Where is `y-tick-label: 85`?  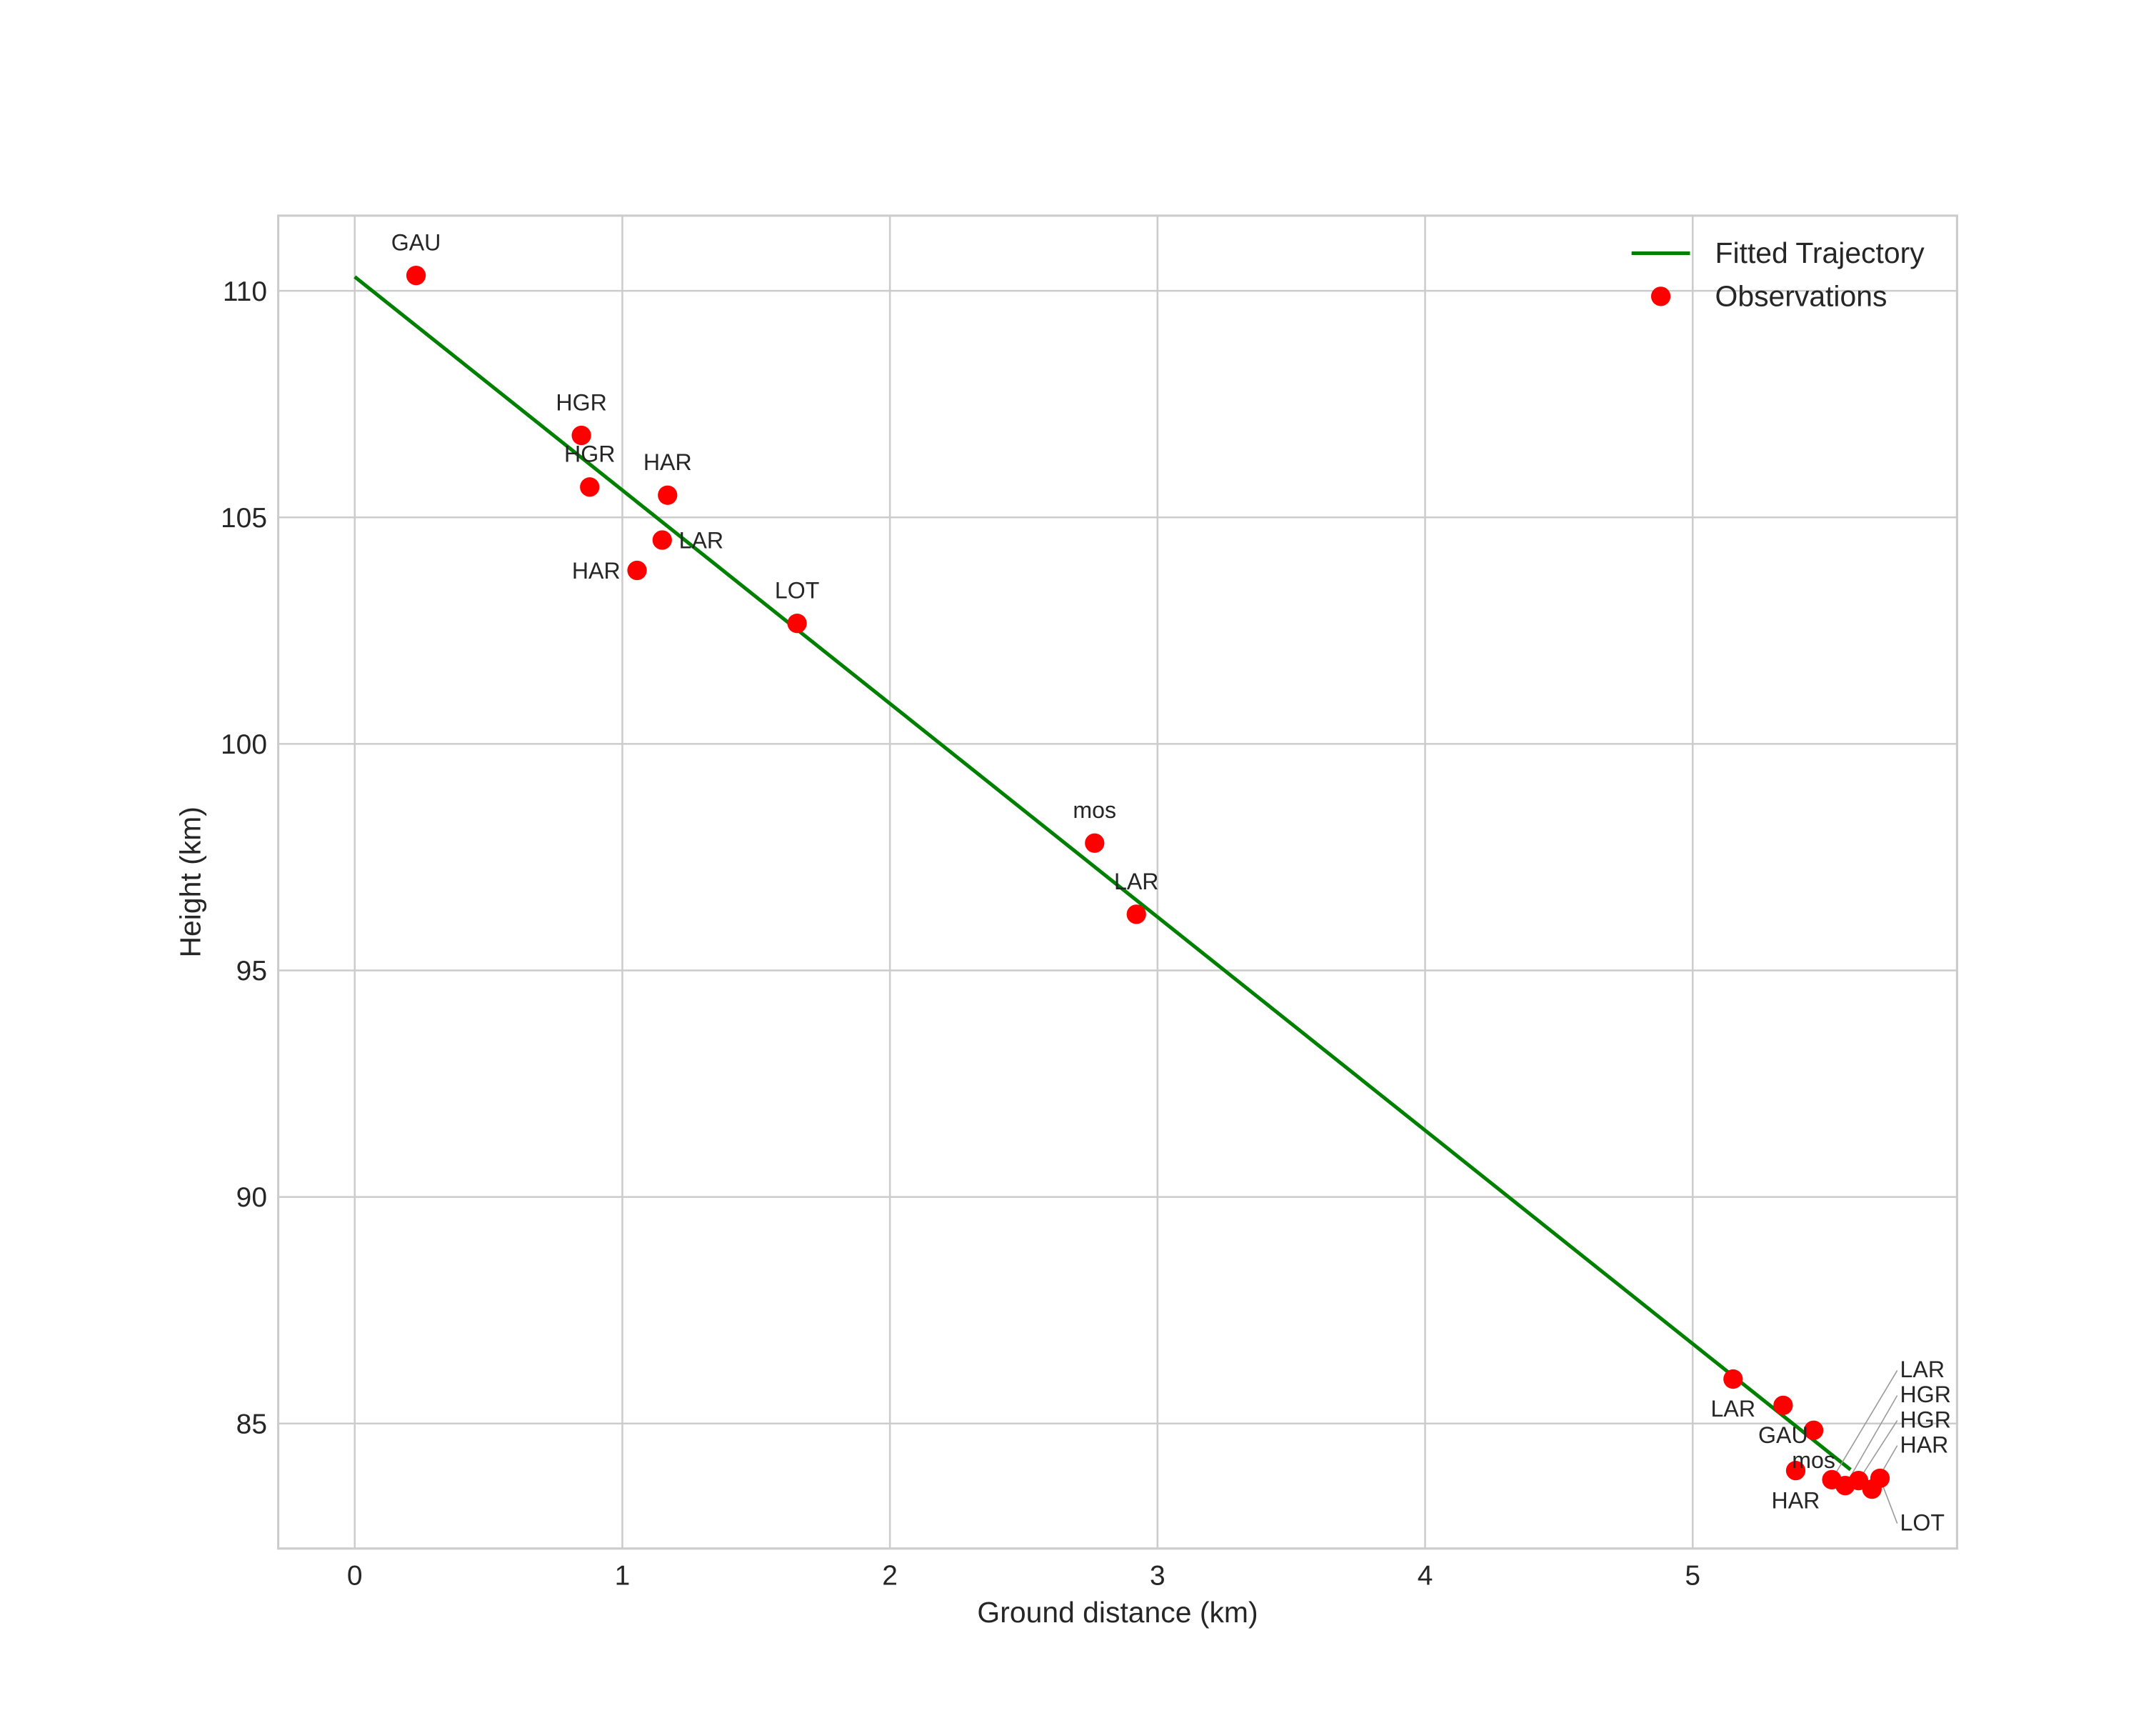
y-tick-label: 85 is located at coordinates (252, 1424).